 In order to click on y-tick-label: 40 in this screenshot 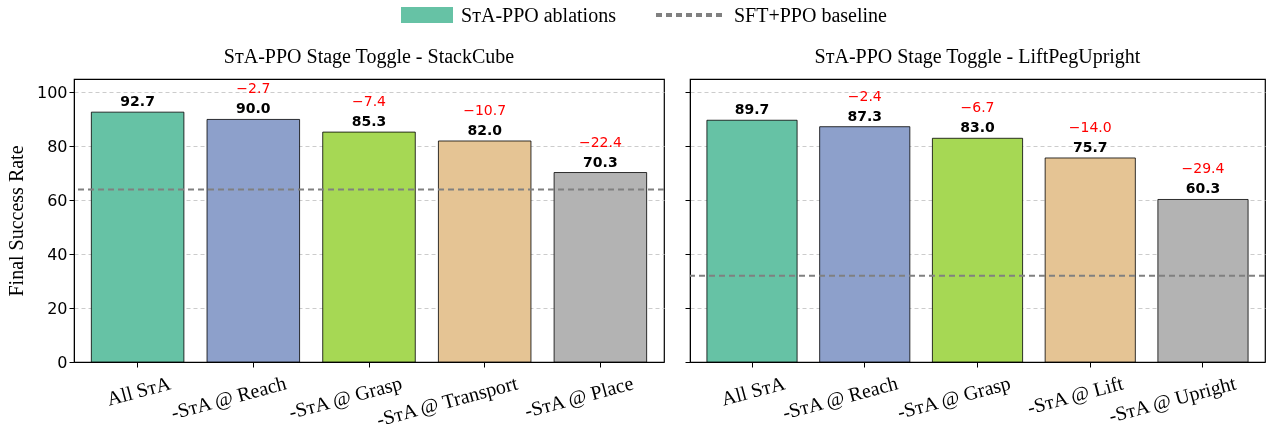, I will do `click(57, 254)`.